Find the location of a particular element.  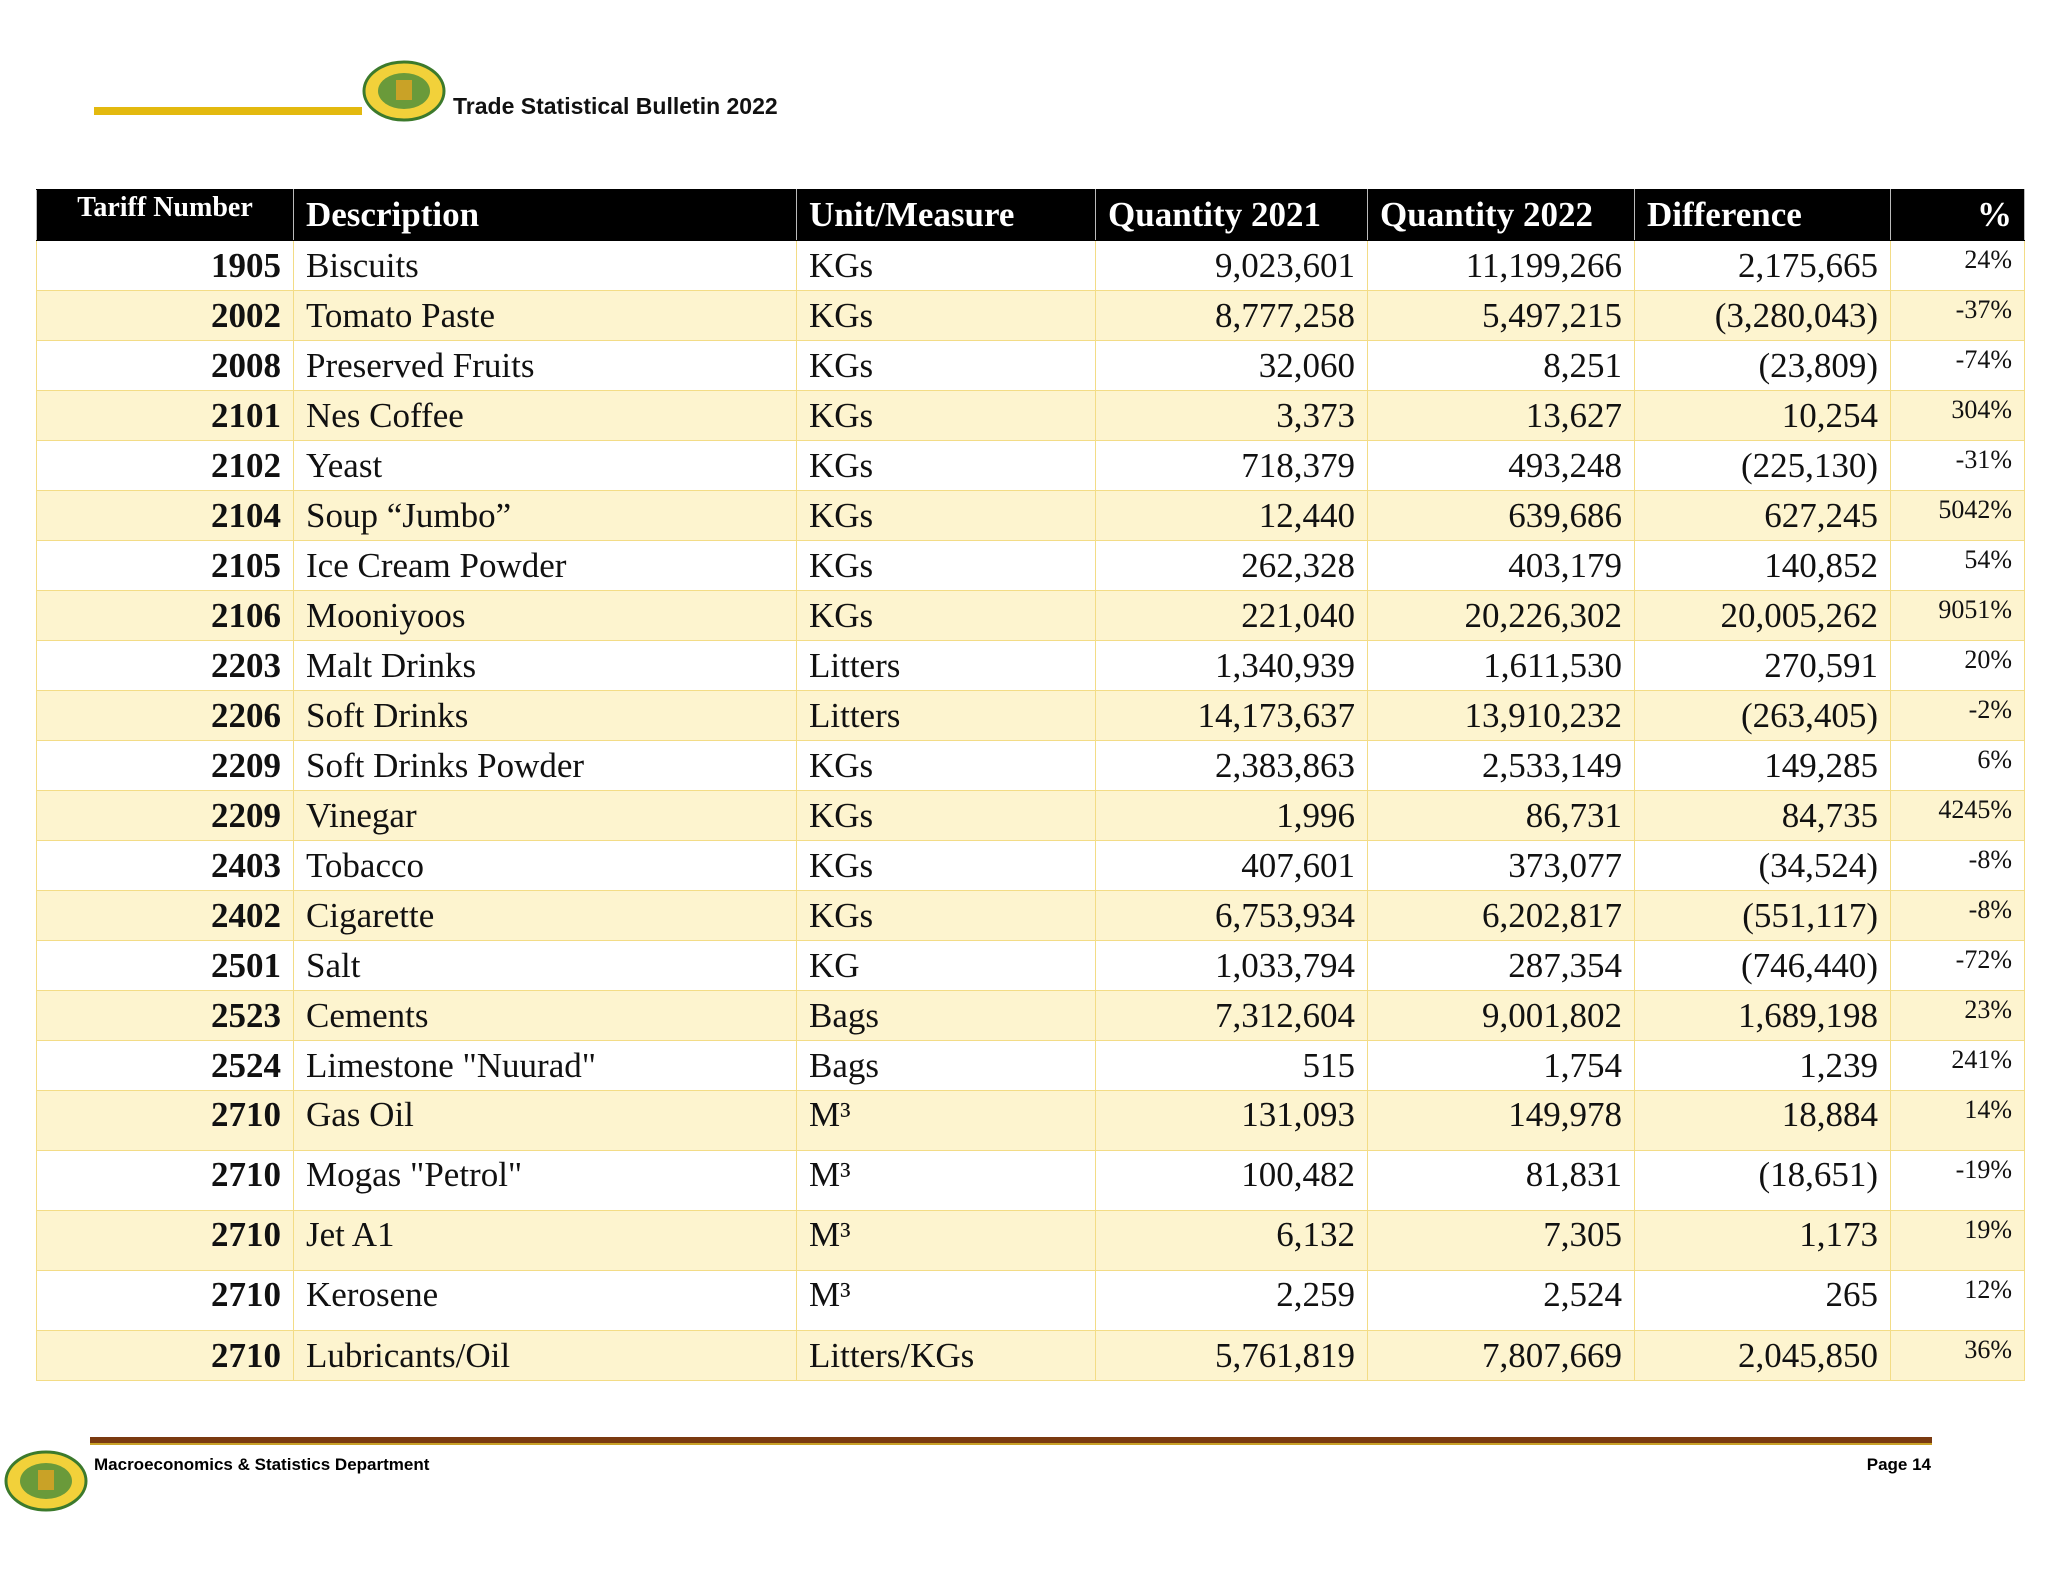

cell: 2206 is located at coordinates (165, 715).